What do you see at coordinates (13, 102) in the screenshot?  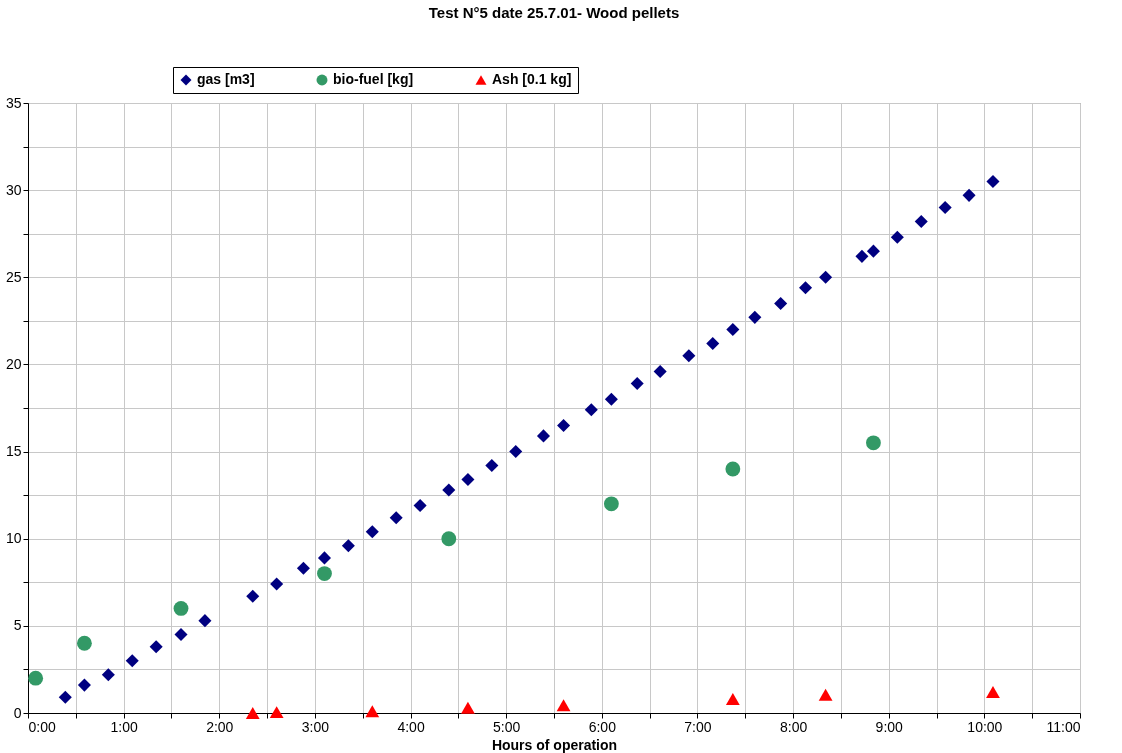 I see `y-tick-label: 35` at bounding box center [13, 102].